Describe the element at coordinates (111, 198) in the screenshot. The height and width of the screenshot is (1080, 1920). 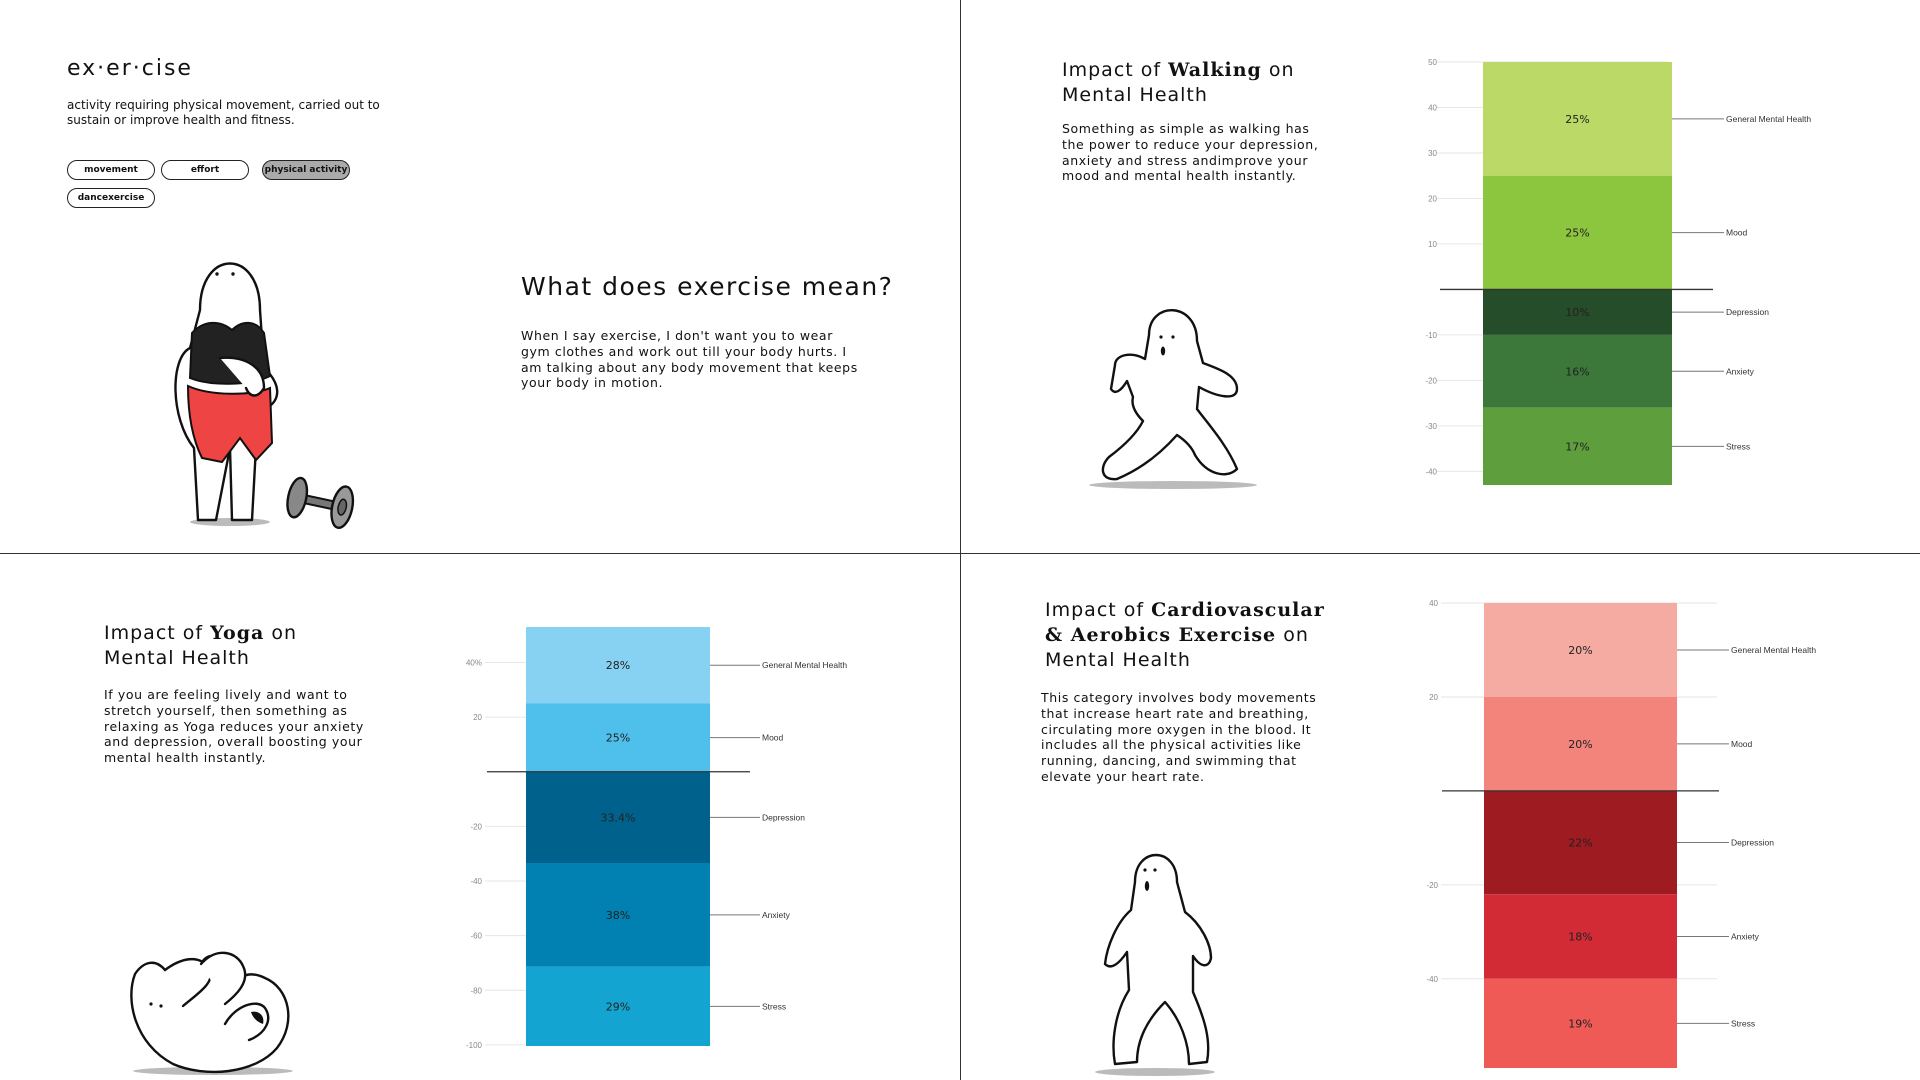
I see `tag-dancexercise: dancexercise` at that location.